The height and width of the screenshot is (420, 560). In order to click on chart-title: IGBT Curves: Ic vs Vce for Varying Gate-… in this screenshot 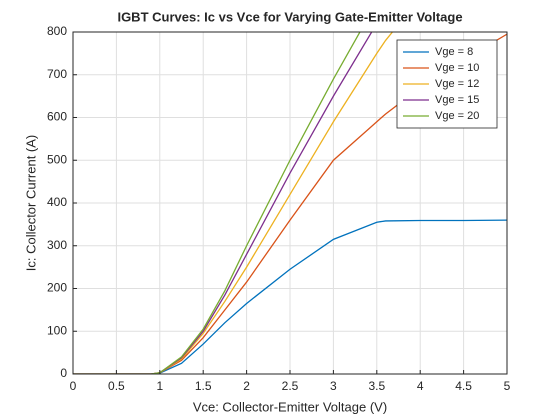, I will do `click(289, 16)`.